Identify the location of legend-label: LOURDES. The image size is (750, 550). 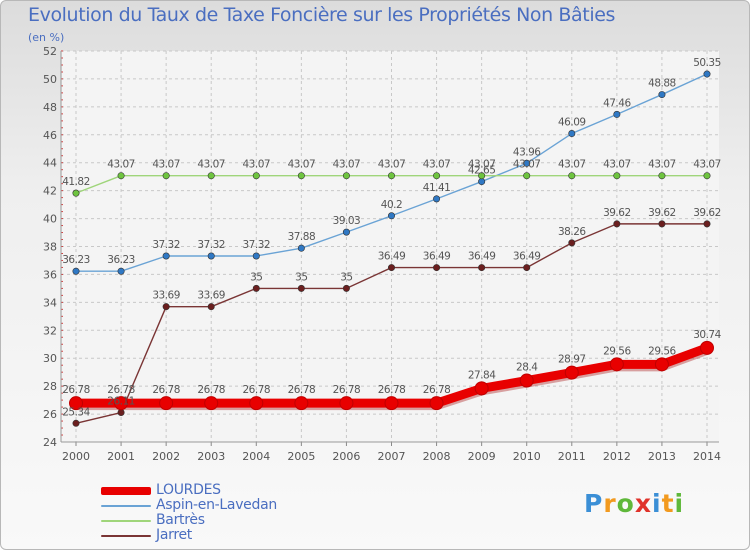
(188, 490).